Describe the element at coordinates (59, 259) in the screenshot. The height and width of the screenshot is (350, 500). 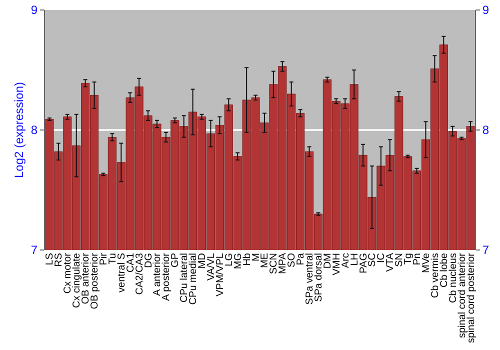
I see `x-tick-label: RS` at that location.